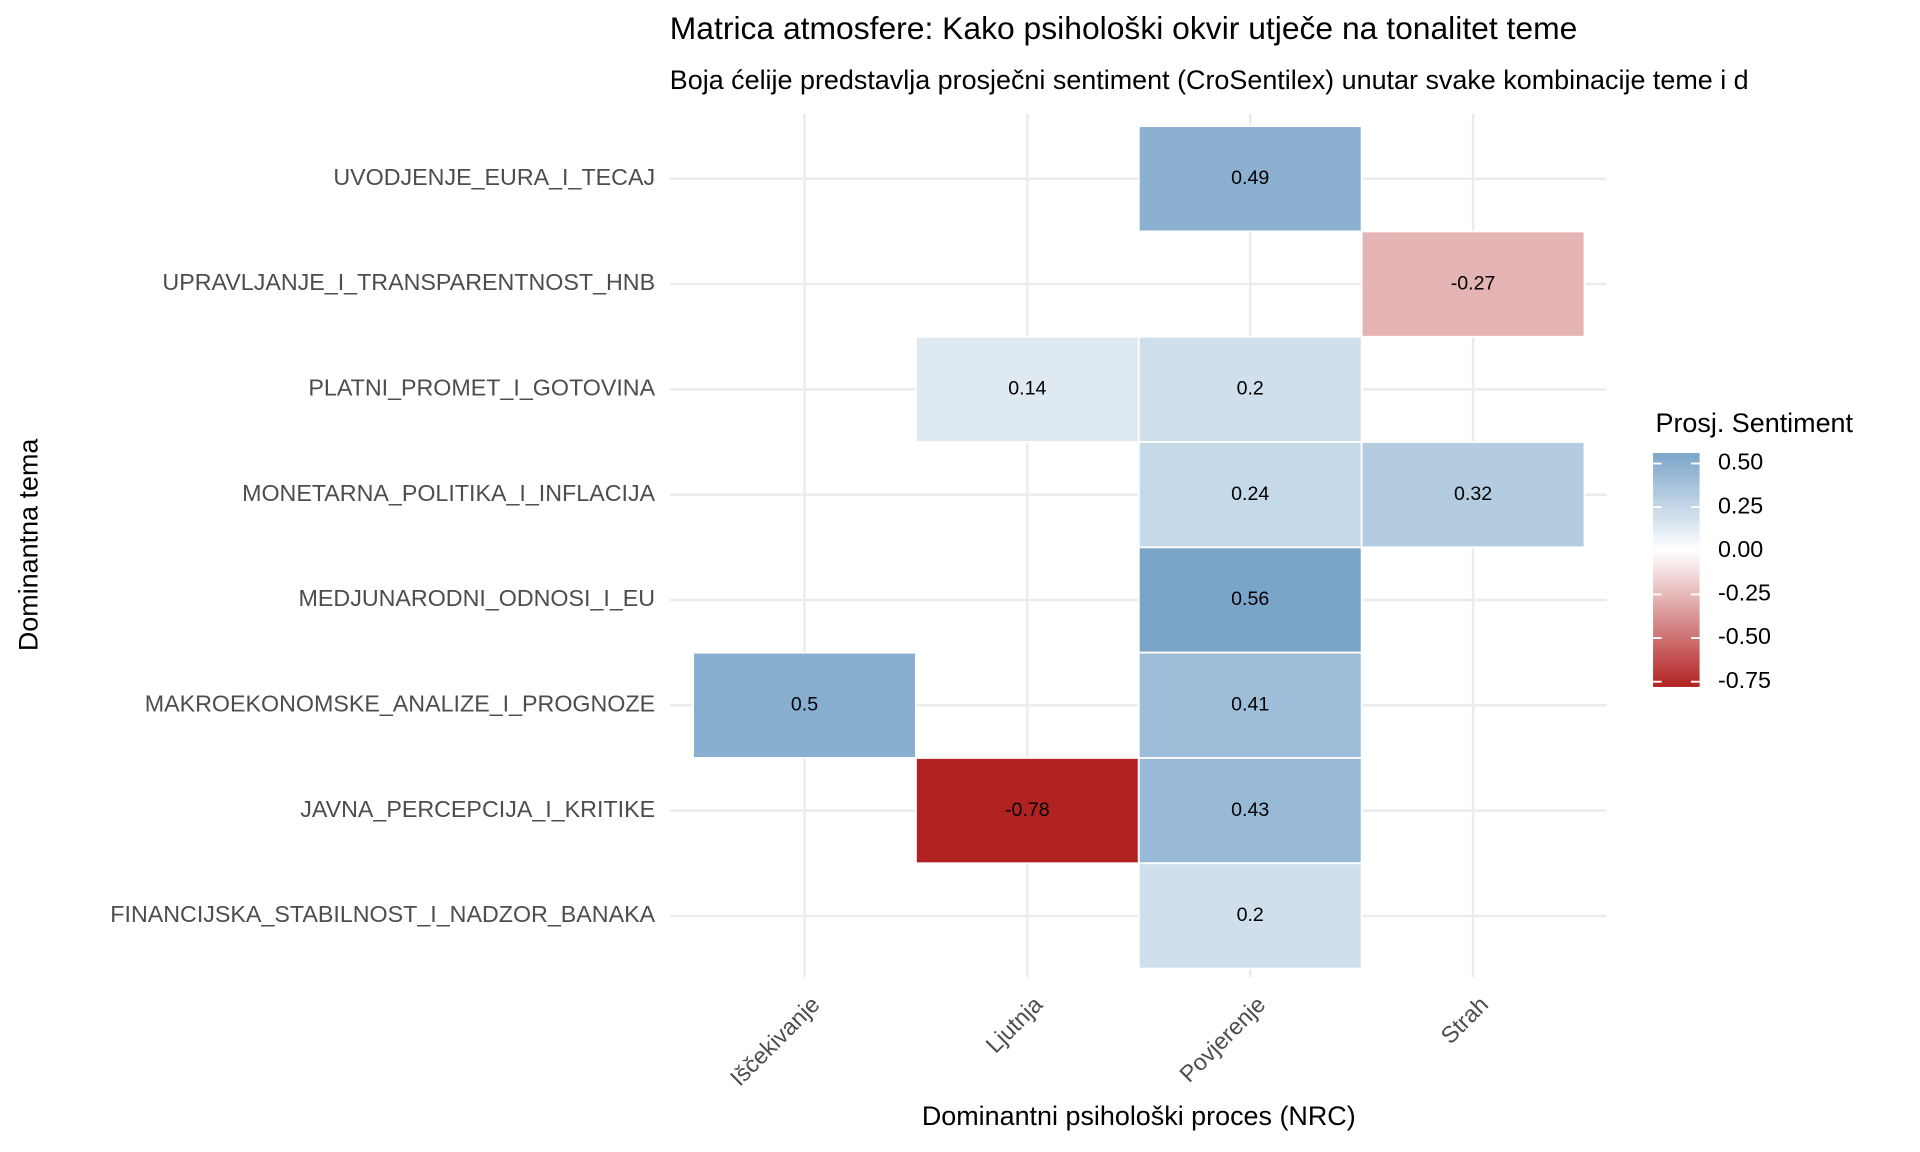 The width and height of the screenshot is (1920, 1152). I want to click on legend-title: Prosj. Sentiment, so click(1755, 423).